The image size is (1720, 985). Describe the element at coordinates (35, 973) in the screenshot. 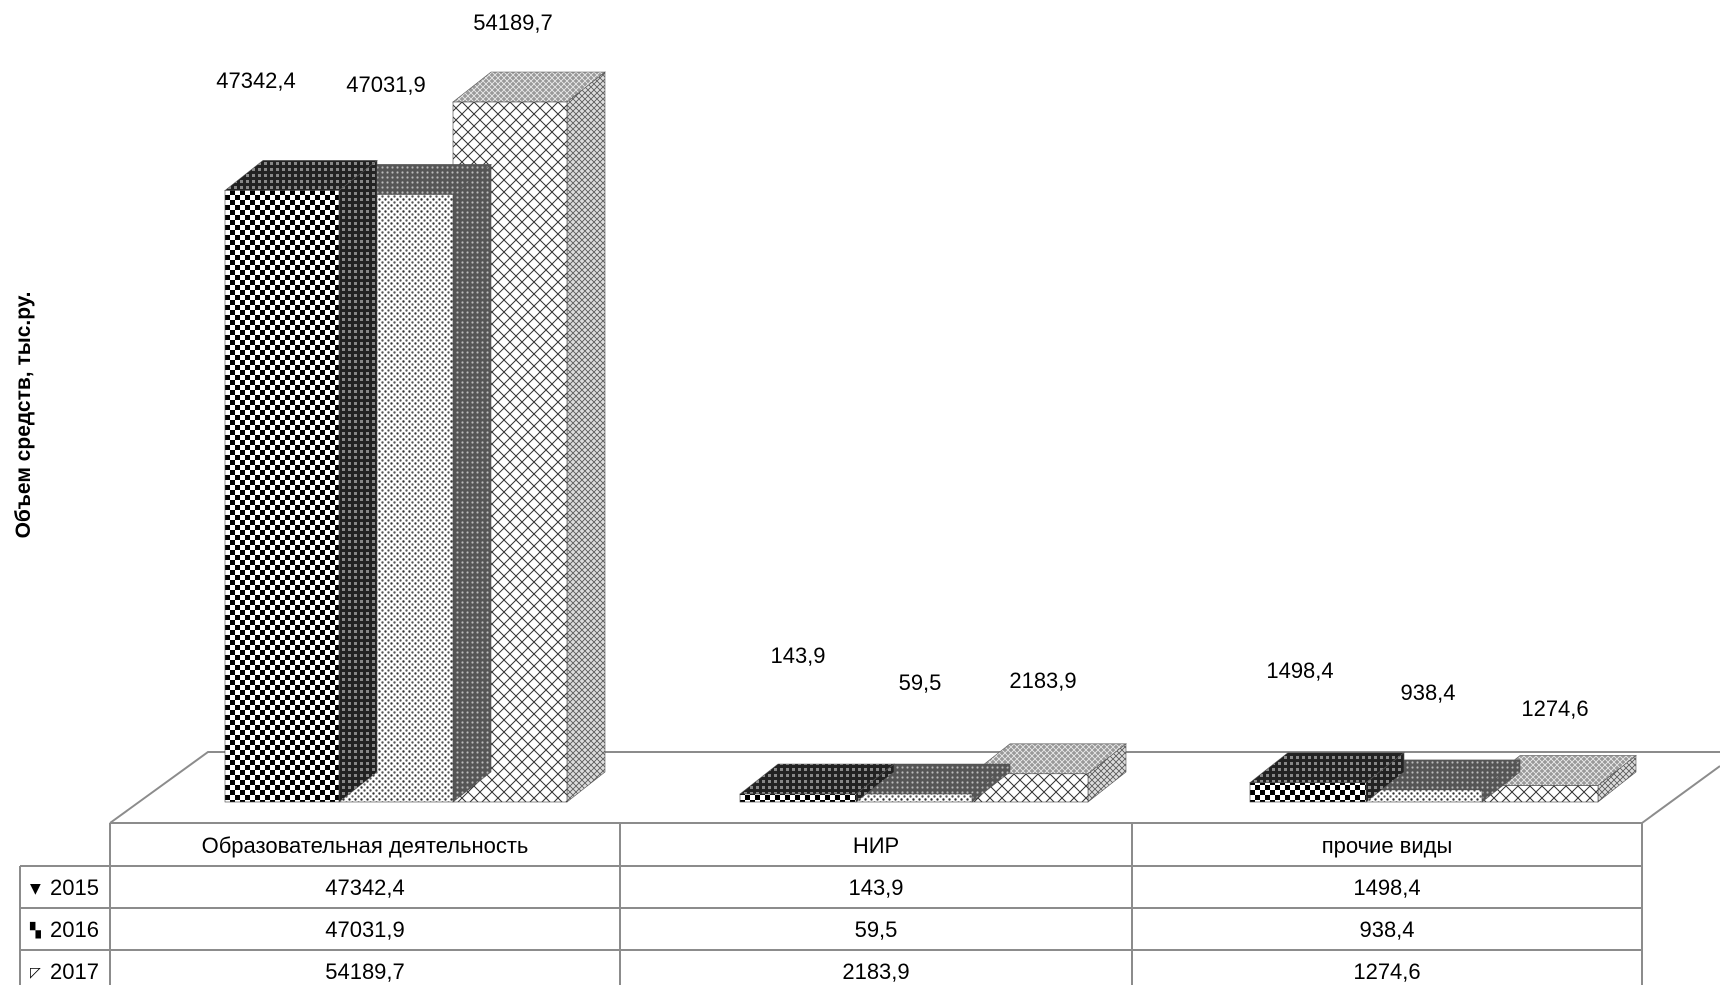

I see `legend-key-2017: ◸` at that location.